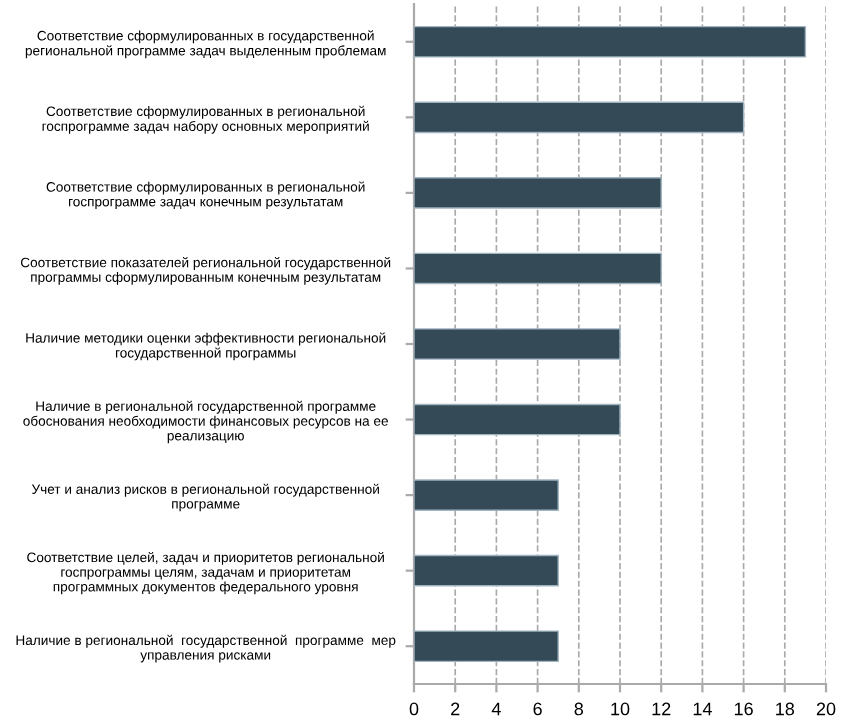  What do you see at coordinates (826, 709) in the screenshot?
I see `x-tick-label: 20` at bounding box center [826, 709].